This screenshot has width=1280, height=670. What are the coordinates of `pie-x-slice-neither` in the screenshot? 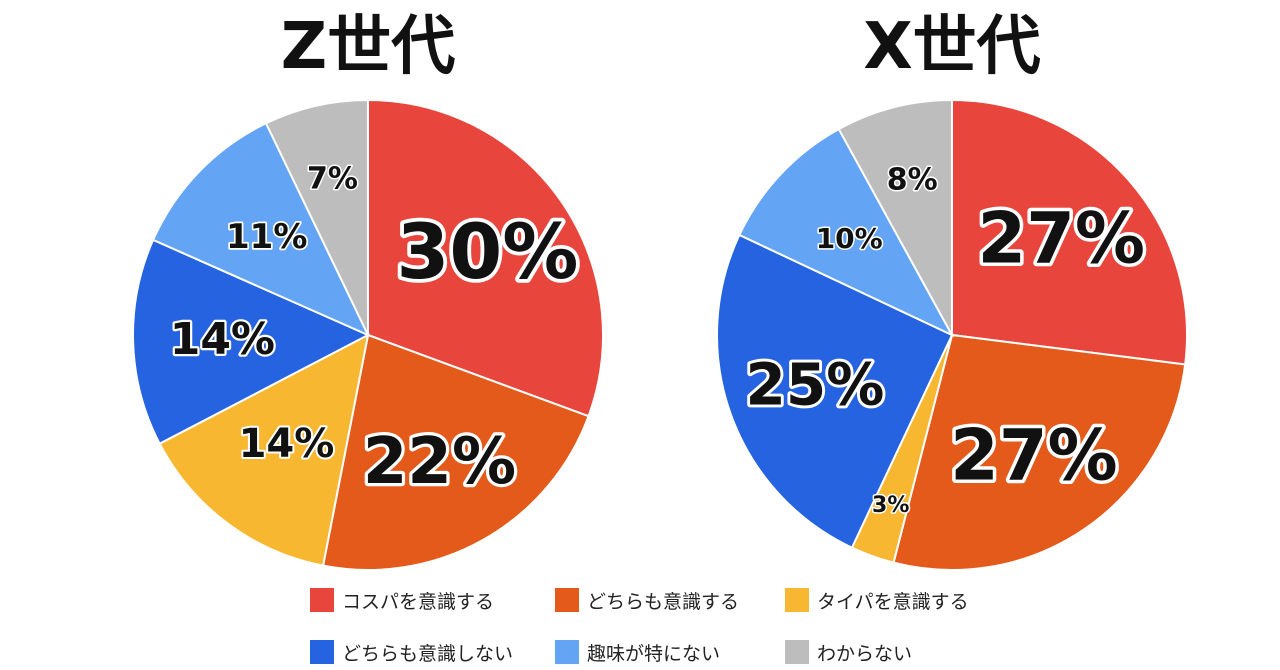 It's located at (835, 391).